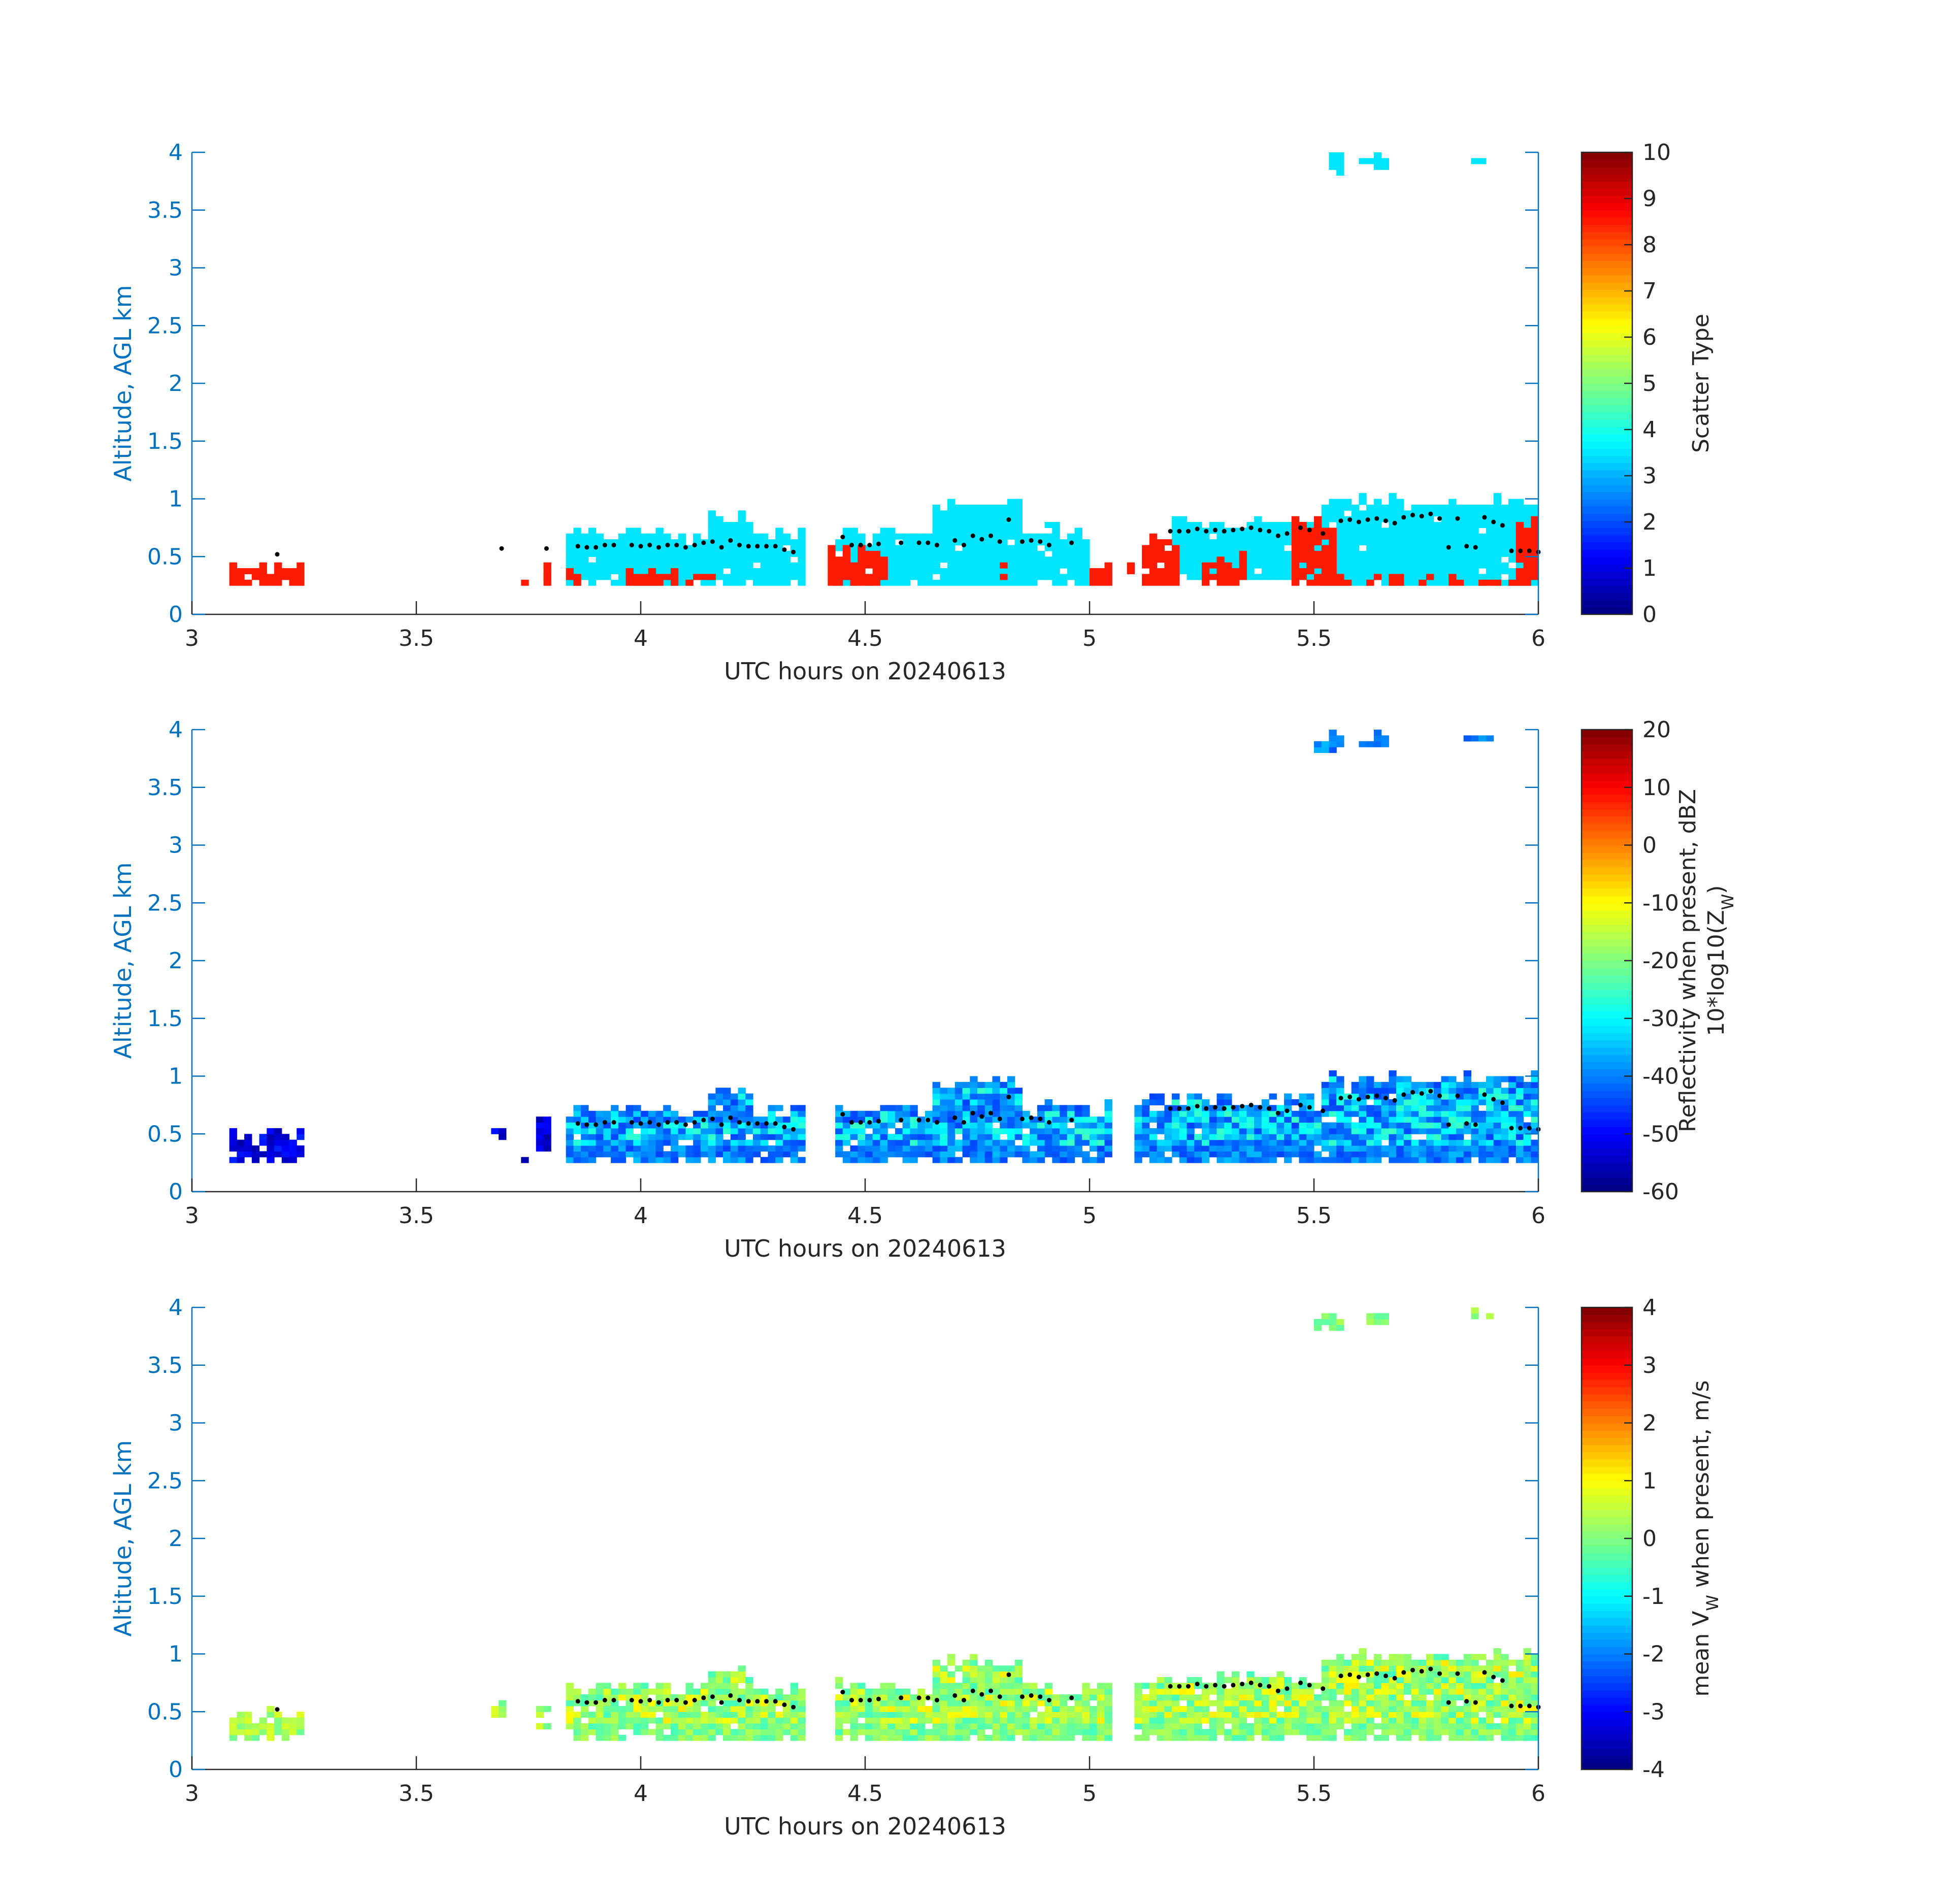  I want to click on x-axis-label: UTC hours on 20240613, so click(865, 1249).